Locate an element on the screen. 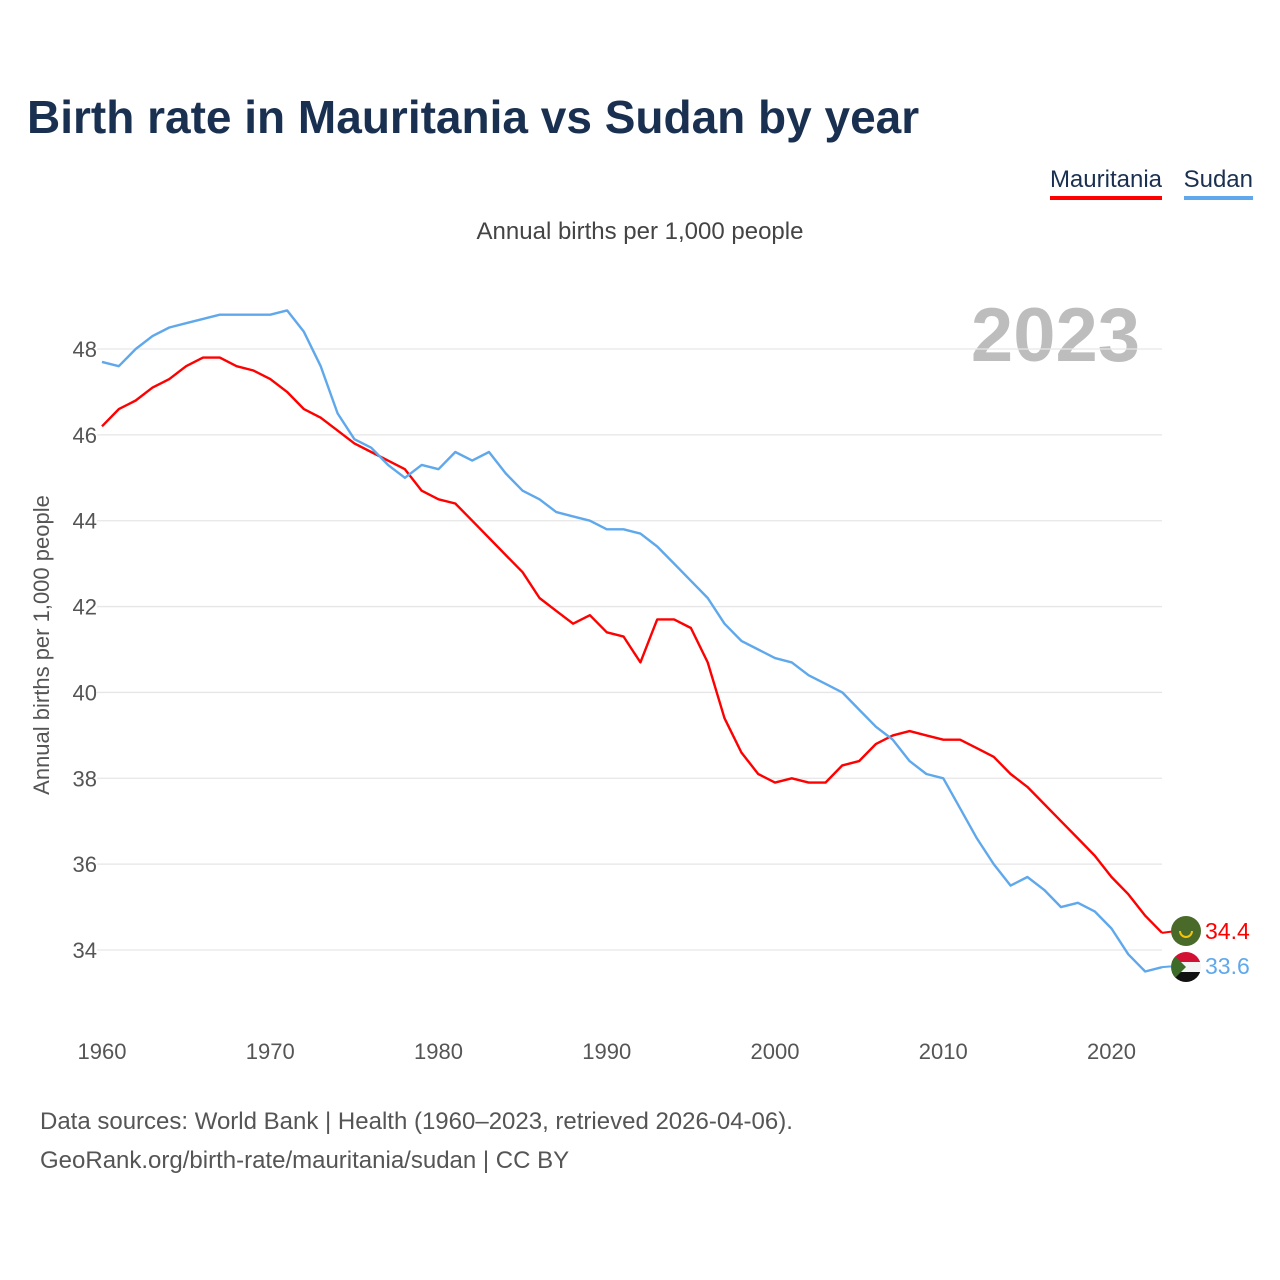  y-tick-label: 36 is located at coordinates (85, 864).